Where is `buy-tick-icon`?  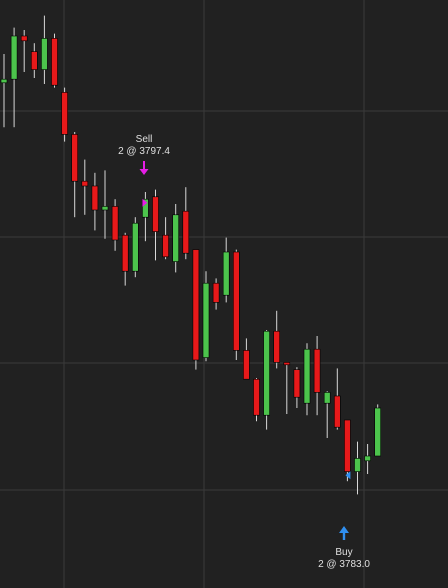
buy-tick-icon is located at coordinates (348, 475).